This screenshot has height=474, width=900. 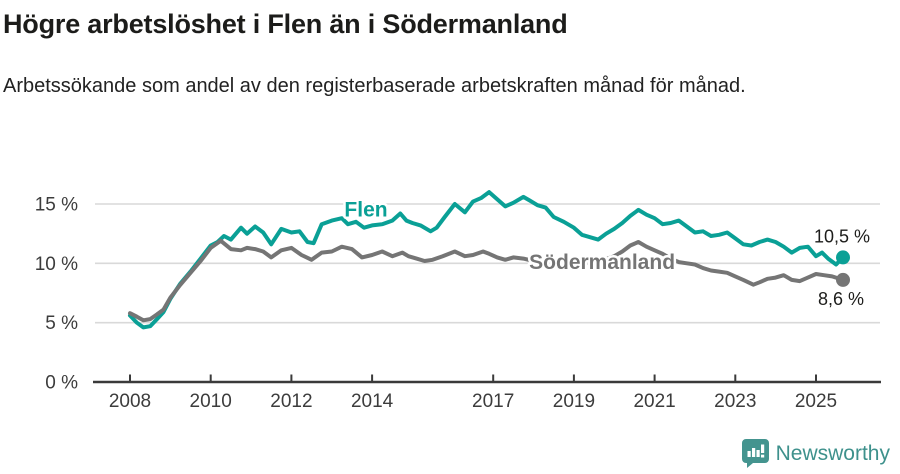 What do you see at coordinates (291, 401) in the screenshot?
I see `x-tick-label-2012: 2012` at bounding box center [291, 401].